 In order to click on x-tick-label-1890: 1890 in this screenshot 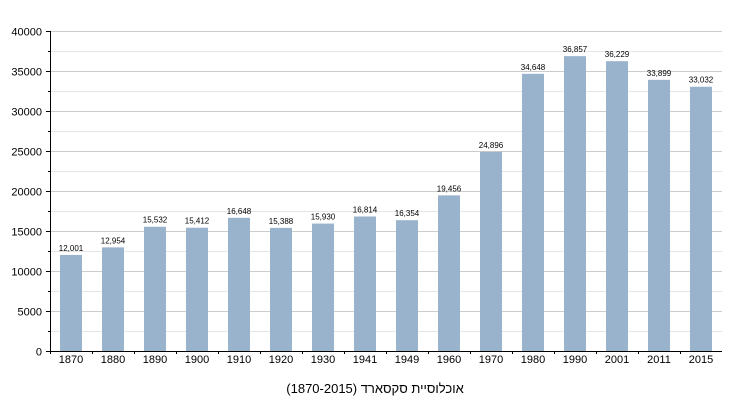, I will do `click(155, 360)`.